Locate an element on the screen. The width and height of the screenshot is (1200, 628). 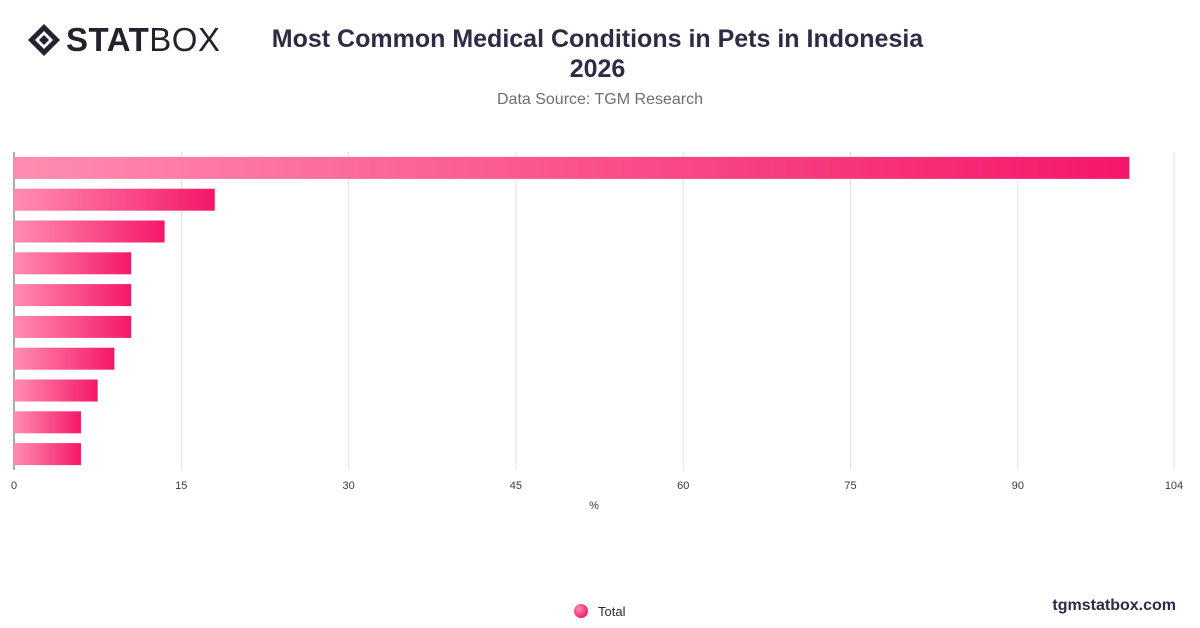
x-tick-label: 0 is located at coordinates (14, 486).